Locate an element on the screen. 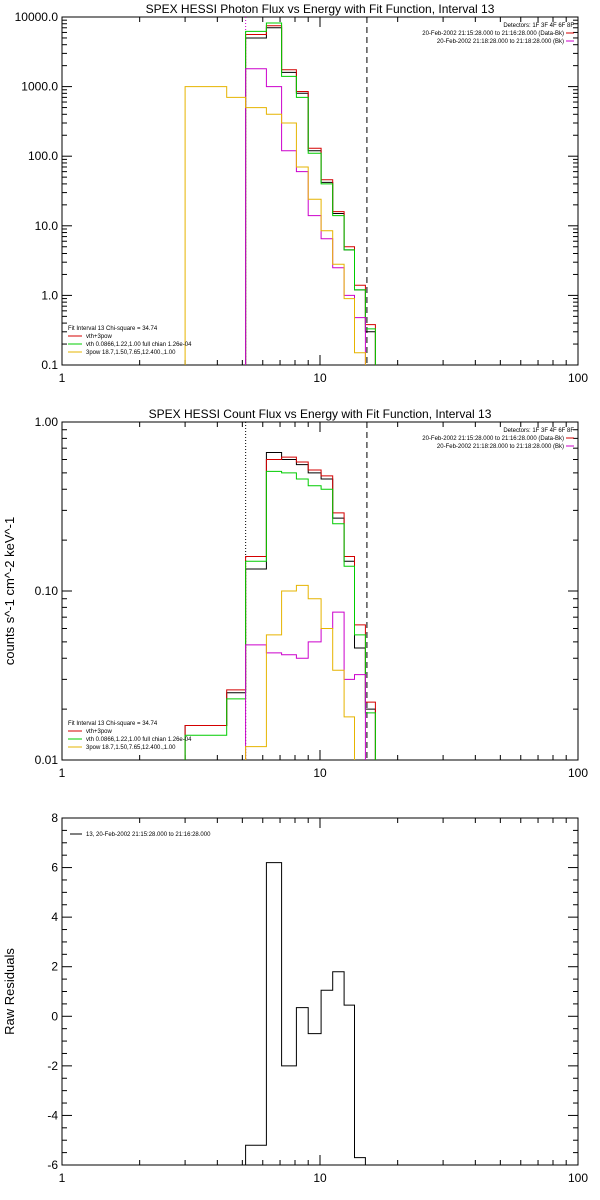 This screenshot has height=1200, width=600. y-tick-label: 10000.0 is located at coordinates (37, 17).